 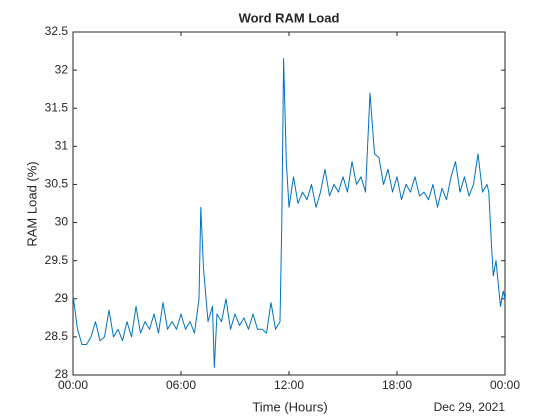 I want to click on y-tick-label: 29.5, so click(x=57, y=260).